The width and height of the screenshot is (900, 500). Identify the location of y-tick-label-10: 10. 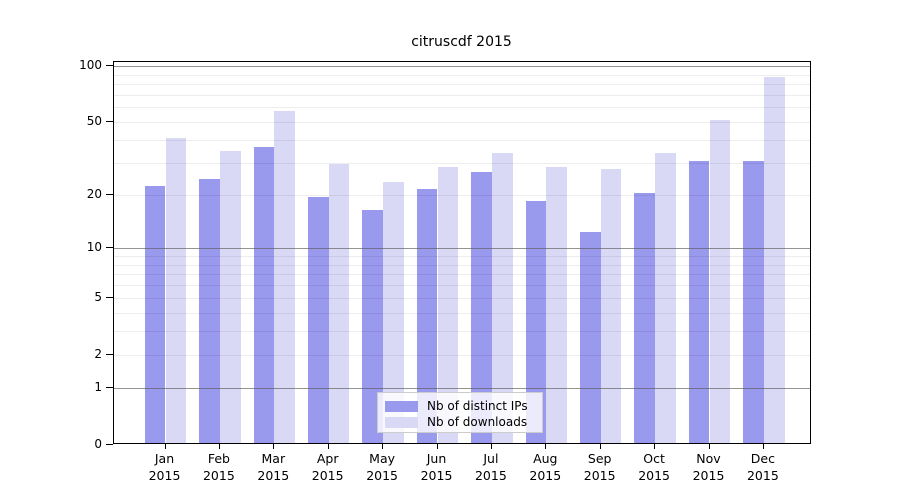
(94, 247).